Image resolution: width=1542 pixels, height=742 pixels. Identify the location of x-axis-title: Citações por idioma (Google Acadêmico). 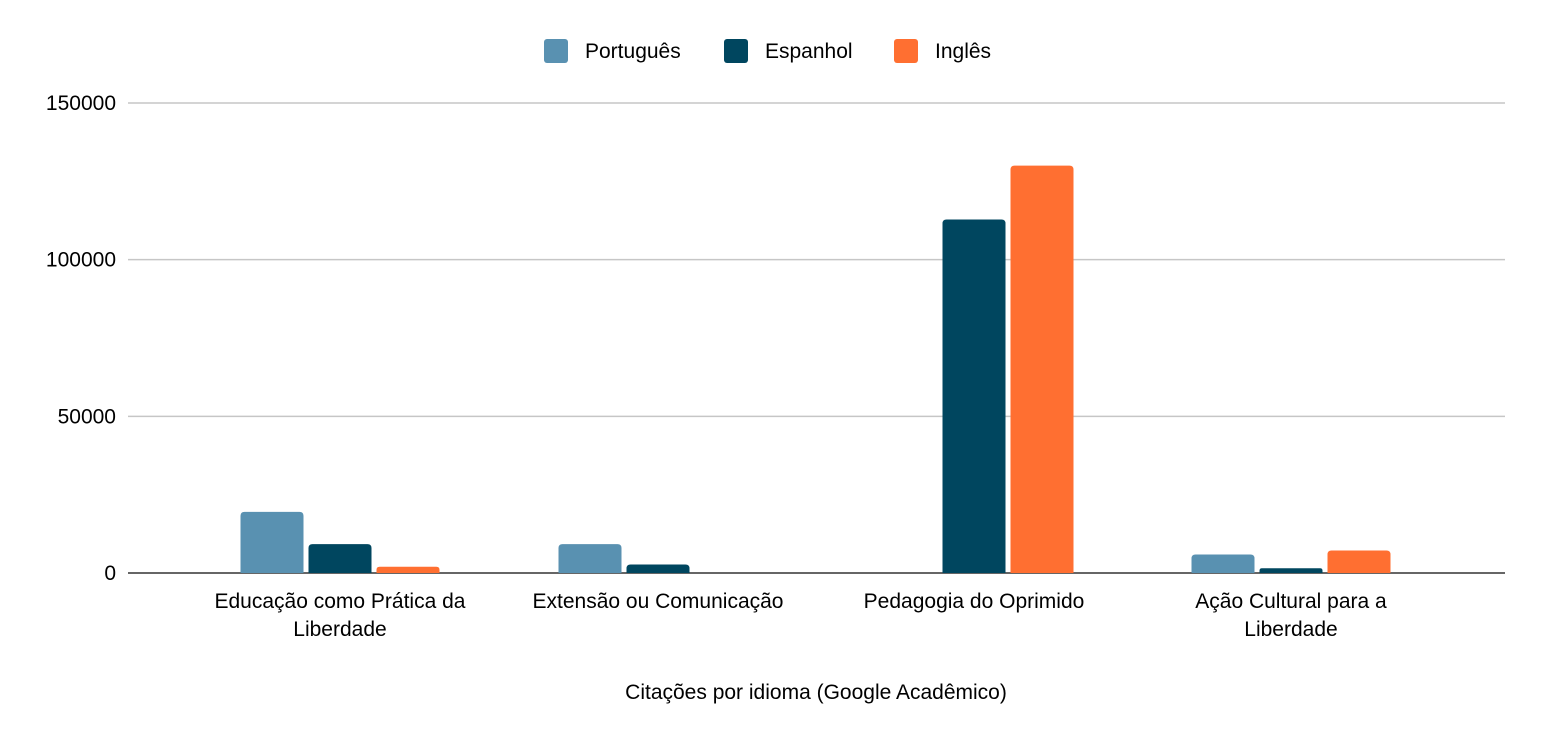
(816, 692).